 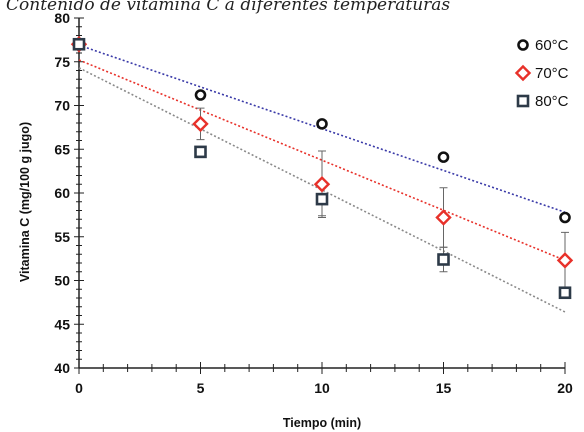 What do you see at coordinates (552, 101) in the screenshot?
I see `legend-label: 80°C` at bounding box center [552, 101].